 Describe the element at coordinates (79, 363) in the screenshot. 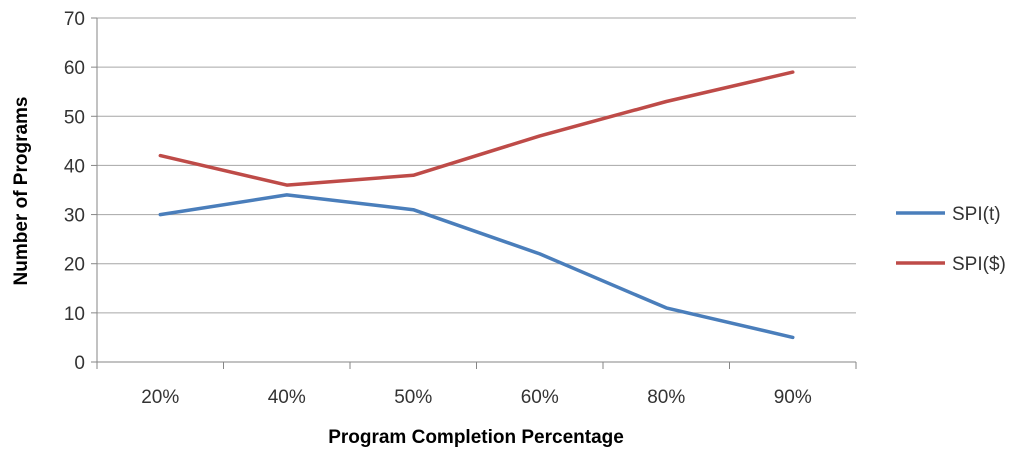

I see `y-tick-label: 0` at that location.